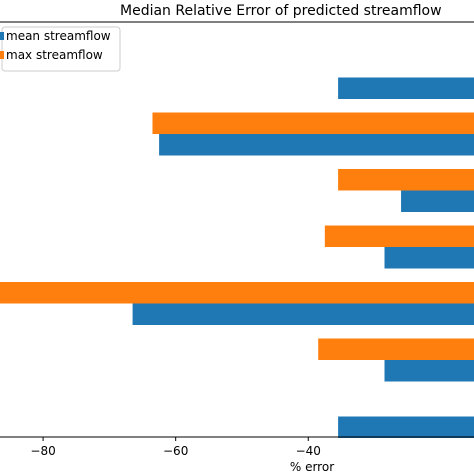  What do you see at coordinates (42, 451) in the screenshot?
I see `x-tick-label: −80` at bounding box center [42, 451].